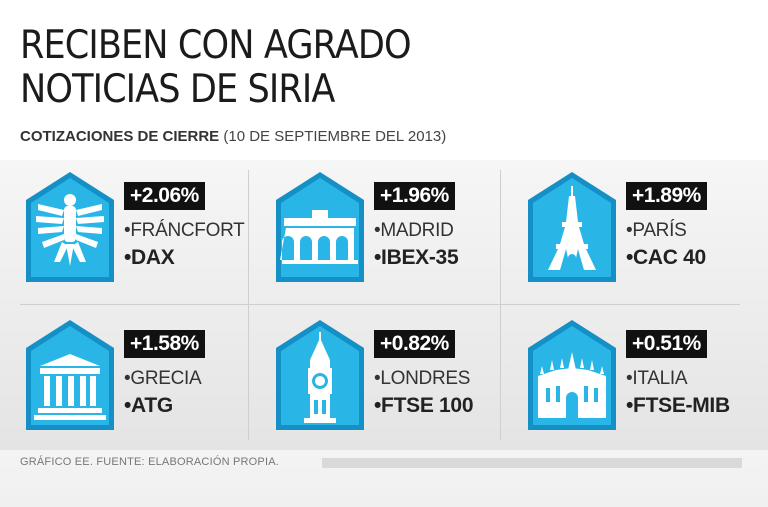 This screenshot has height=507, width=768. Describe the element at coordinates (416, 257) in the screenshot. I see `index-label: •IBEX-35` at that location.